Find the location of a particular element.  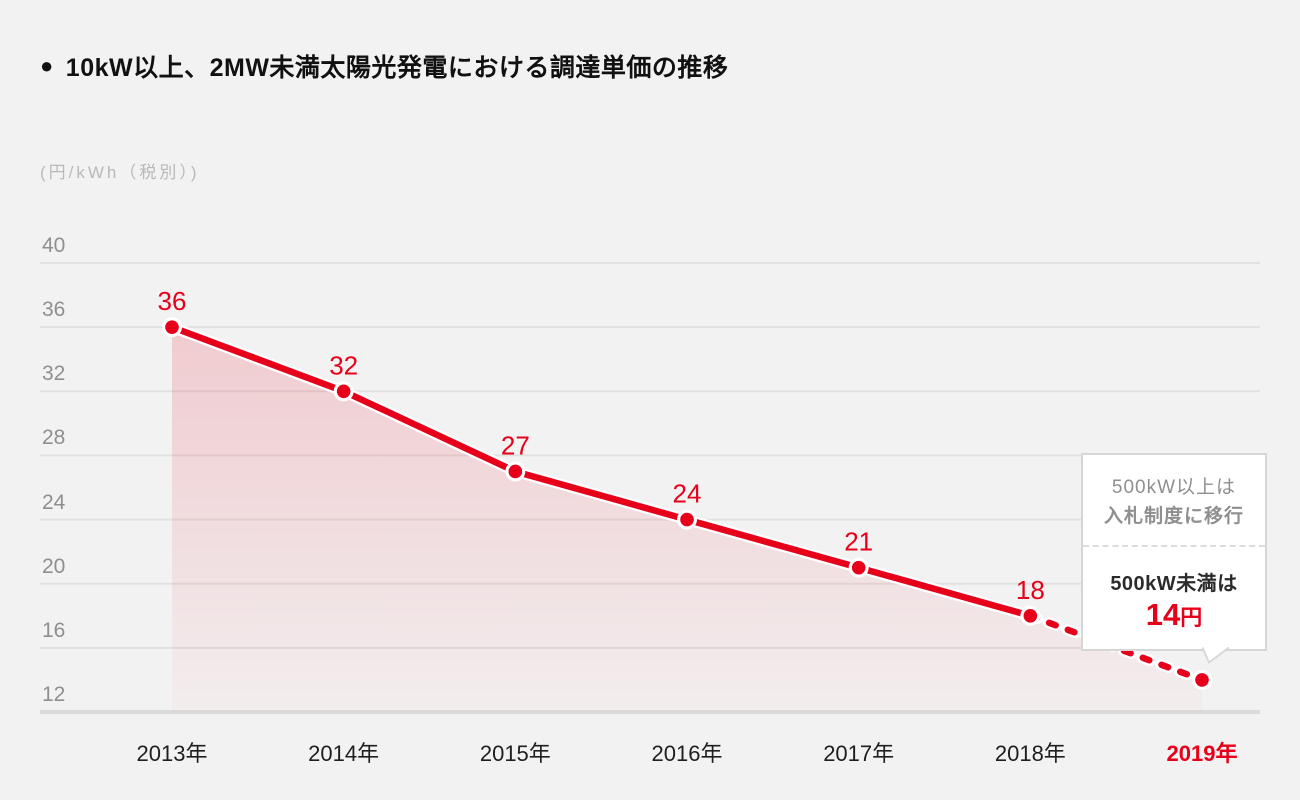

x-tick-label-2015年: 2015年 is located at coordinates (515, 753).